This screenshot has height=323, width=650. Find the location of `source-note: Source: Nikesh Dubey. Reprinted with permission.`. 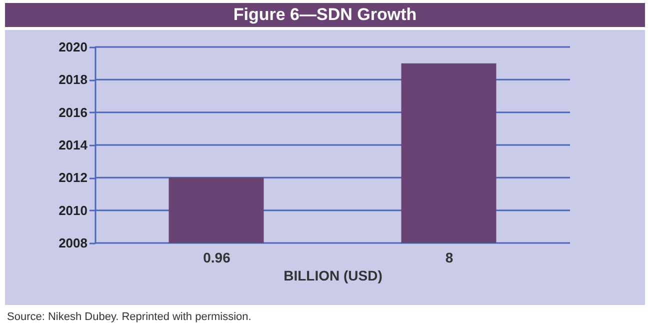

source-note: Source: Nikesh Dubey. Reprinted with permission. is located at coordinates (129, 317).